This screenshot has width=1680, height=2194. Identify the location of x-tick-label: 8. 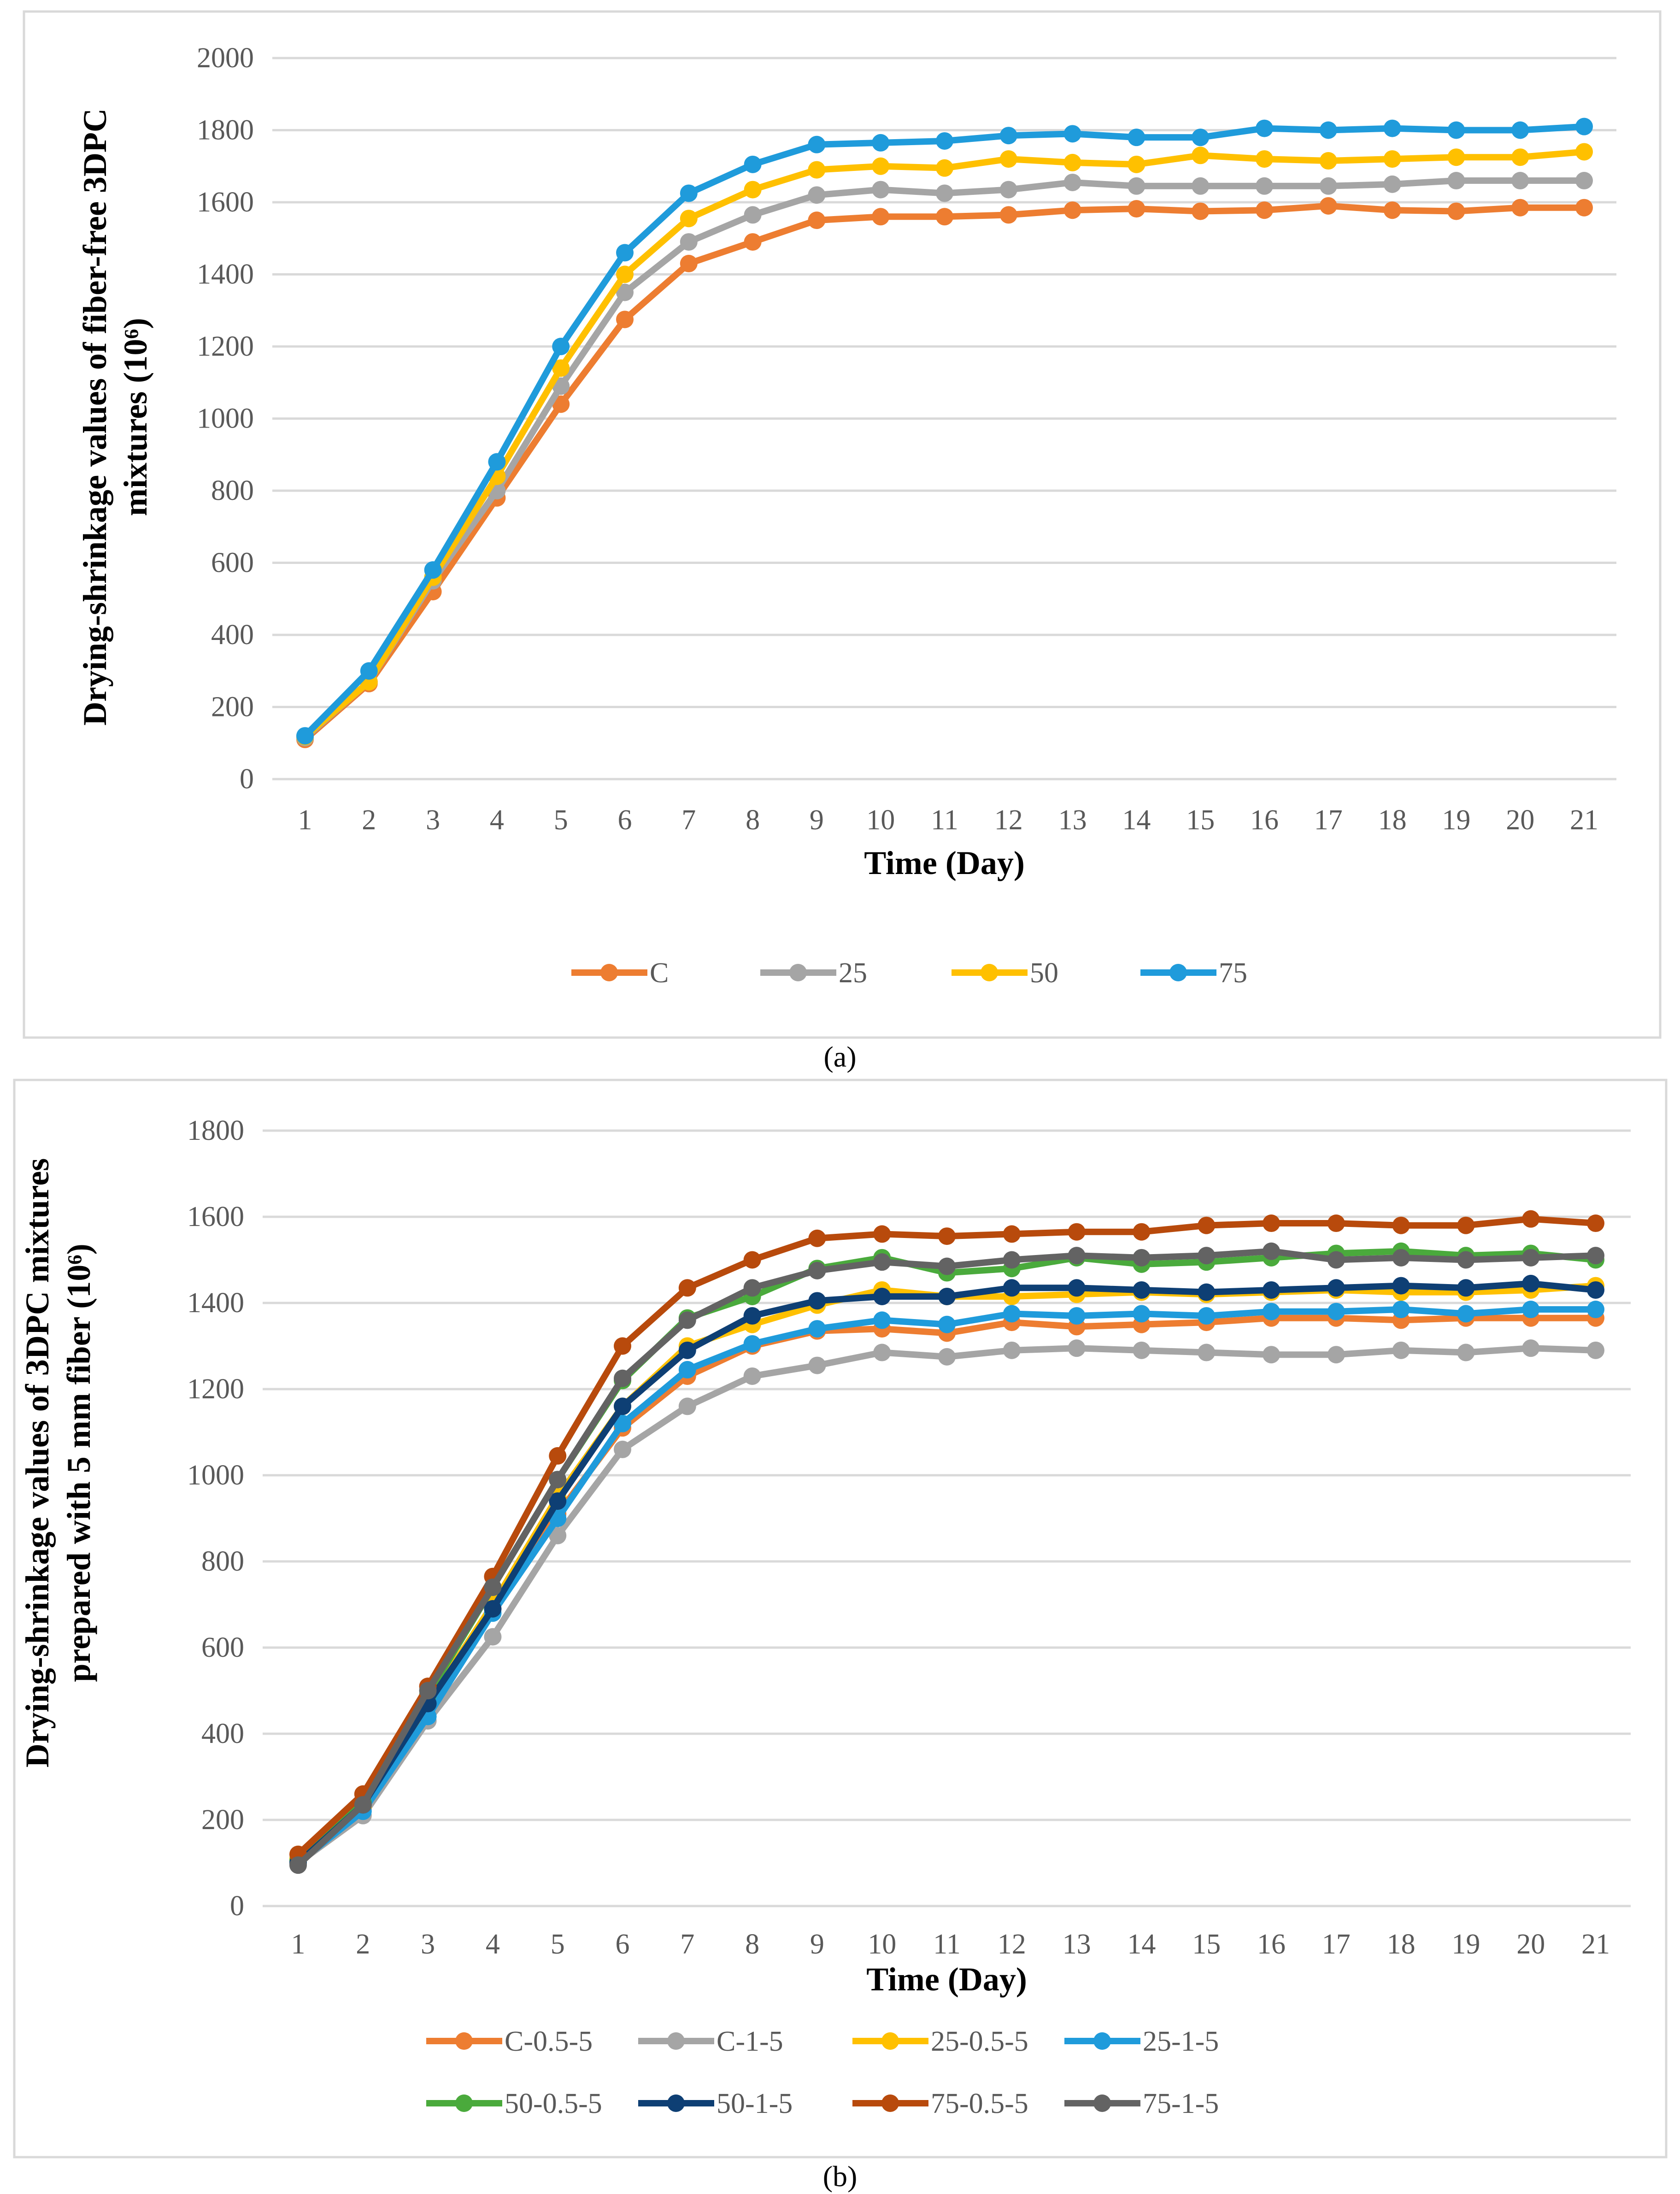
(753, 820).